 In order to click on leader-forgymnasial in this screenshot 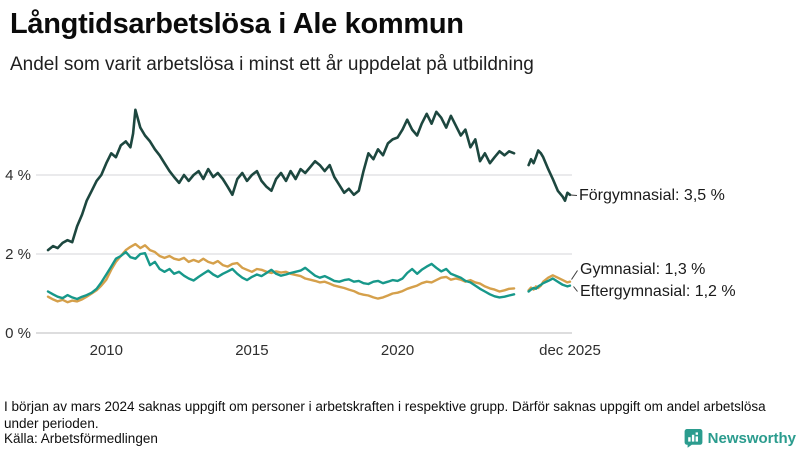, I will do `click(574, 195)`.